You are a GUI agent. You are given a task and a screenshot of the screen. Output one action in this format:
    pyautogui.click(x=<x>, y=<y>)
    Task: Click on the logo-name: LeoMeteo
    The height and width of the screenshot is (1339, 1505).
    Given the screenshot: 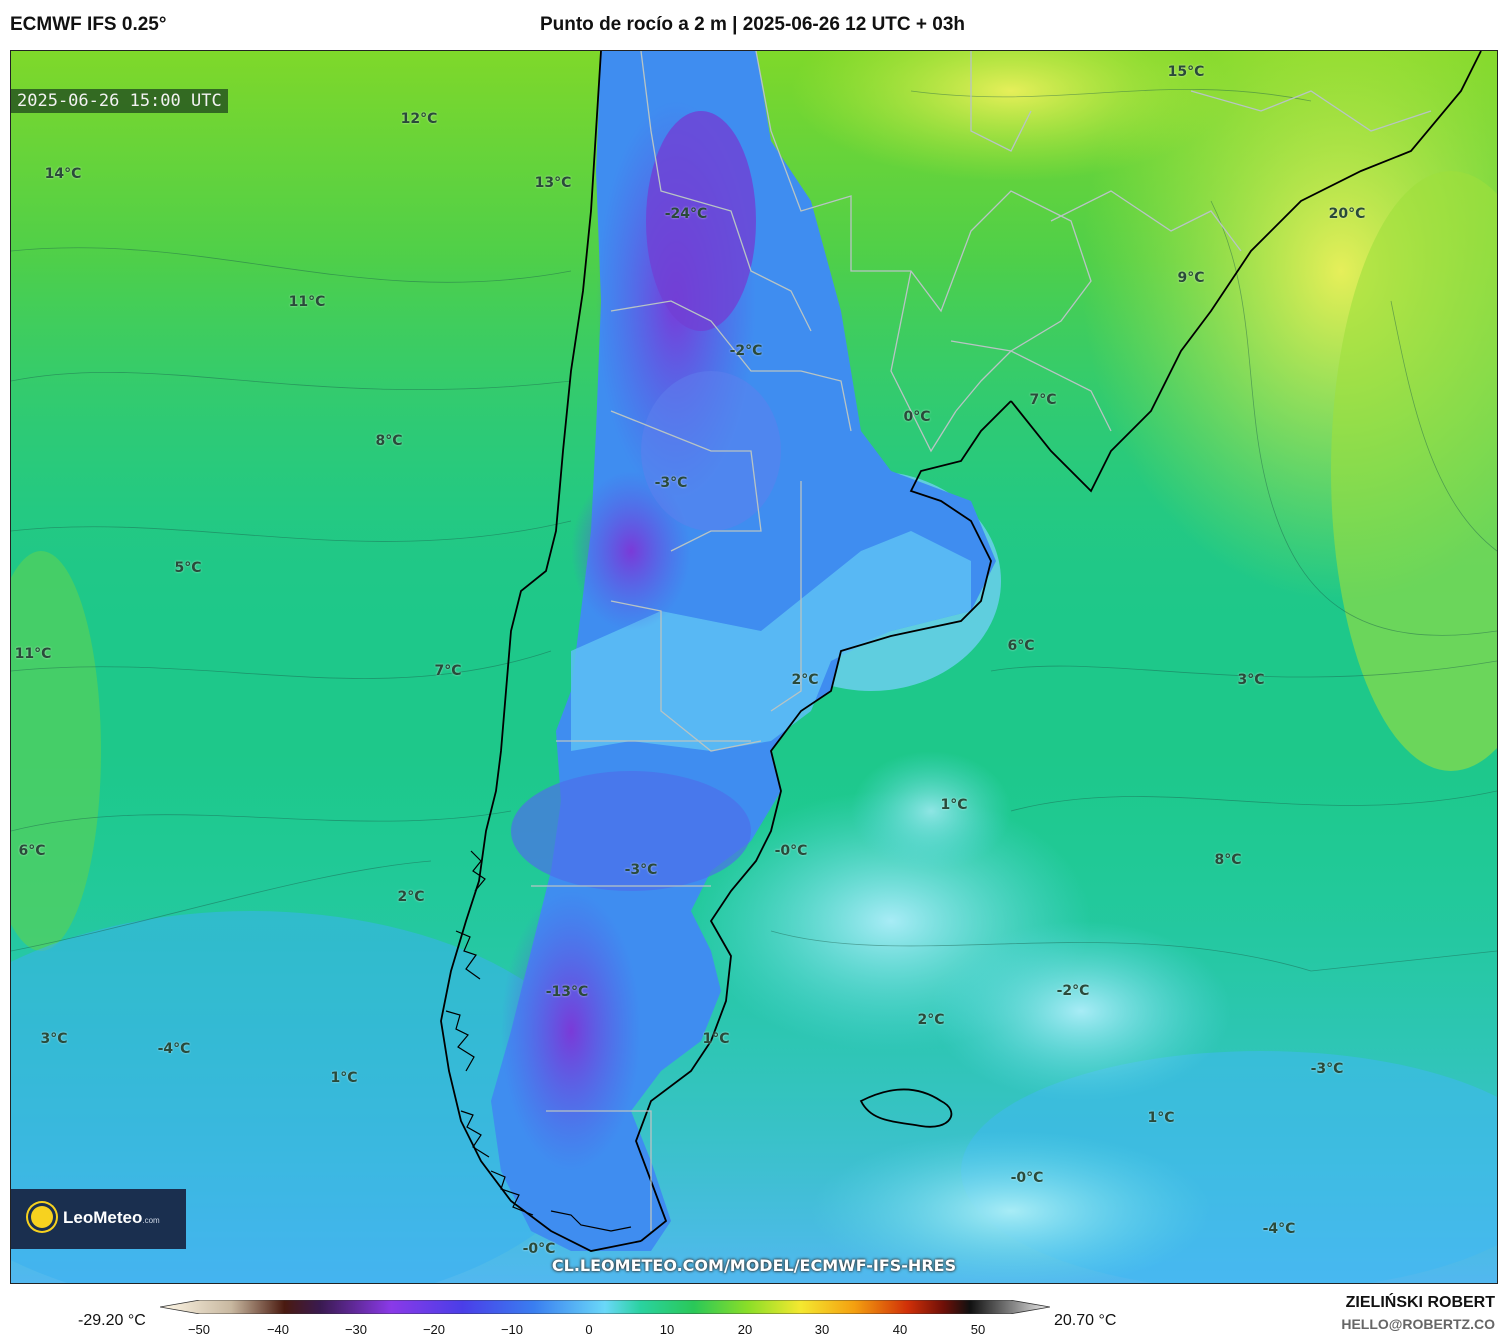 What is the action you would take?
    pyautogui.click(x=103, y=1217)
    